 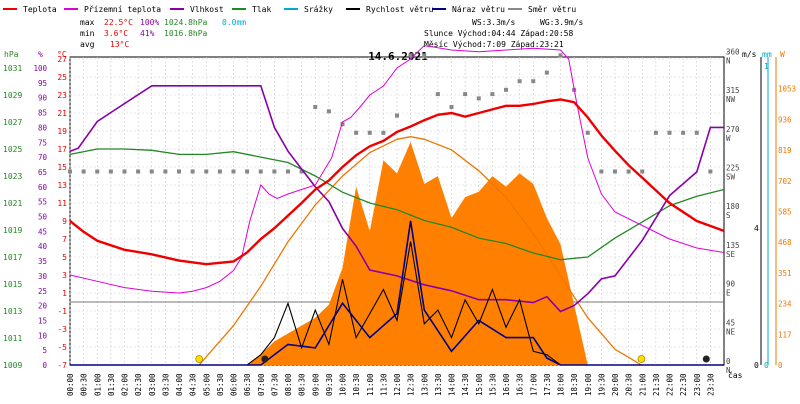 I want to click on x-tick-label: 14:00, so click(x=452, y=384).